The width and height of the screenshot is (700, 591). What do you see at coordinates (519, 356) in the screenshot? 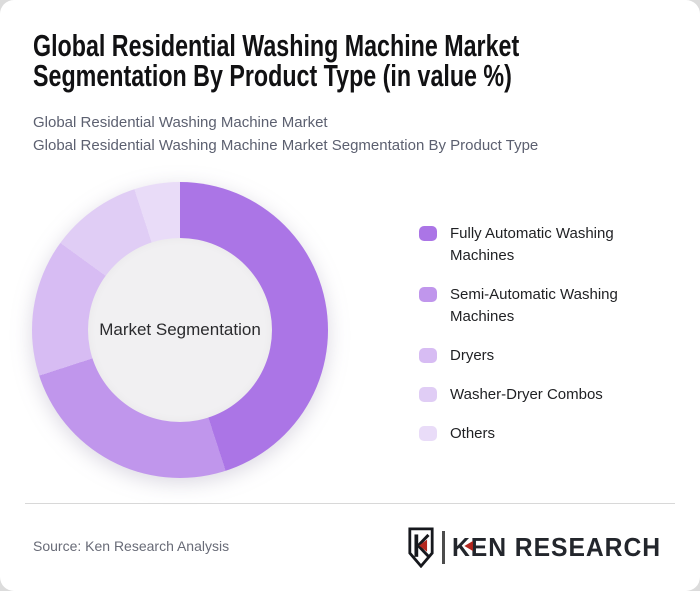
I see `legend-item: Dryers` at bounding box center [519, 356].